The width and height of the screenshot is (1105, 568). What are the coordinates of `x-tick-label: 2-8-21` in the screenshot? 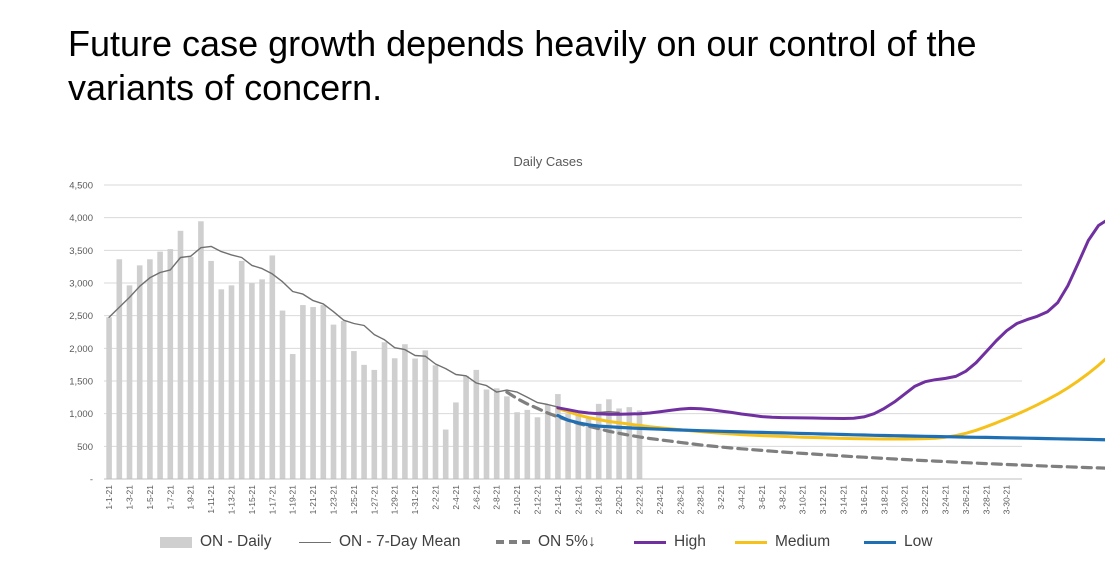 It's located at (497, 497).